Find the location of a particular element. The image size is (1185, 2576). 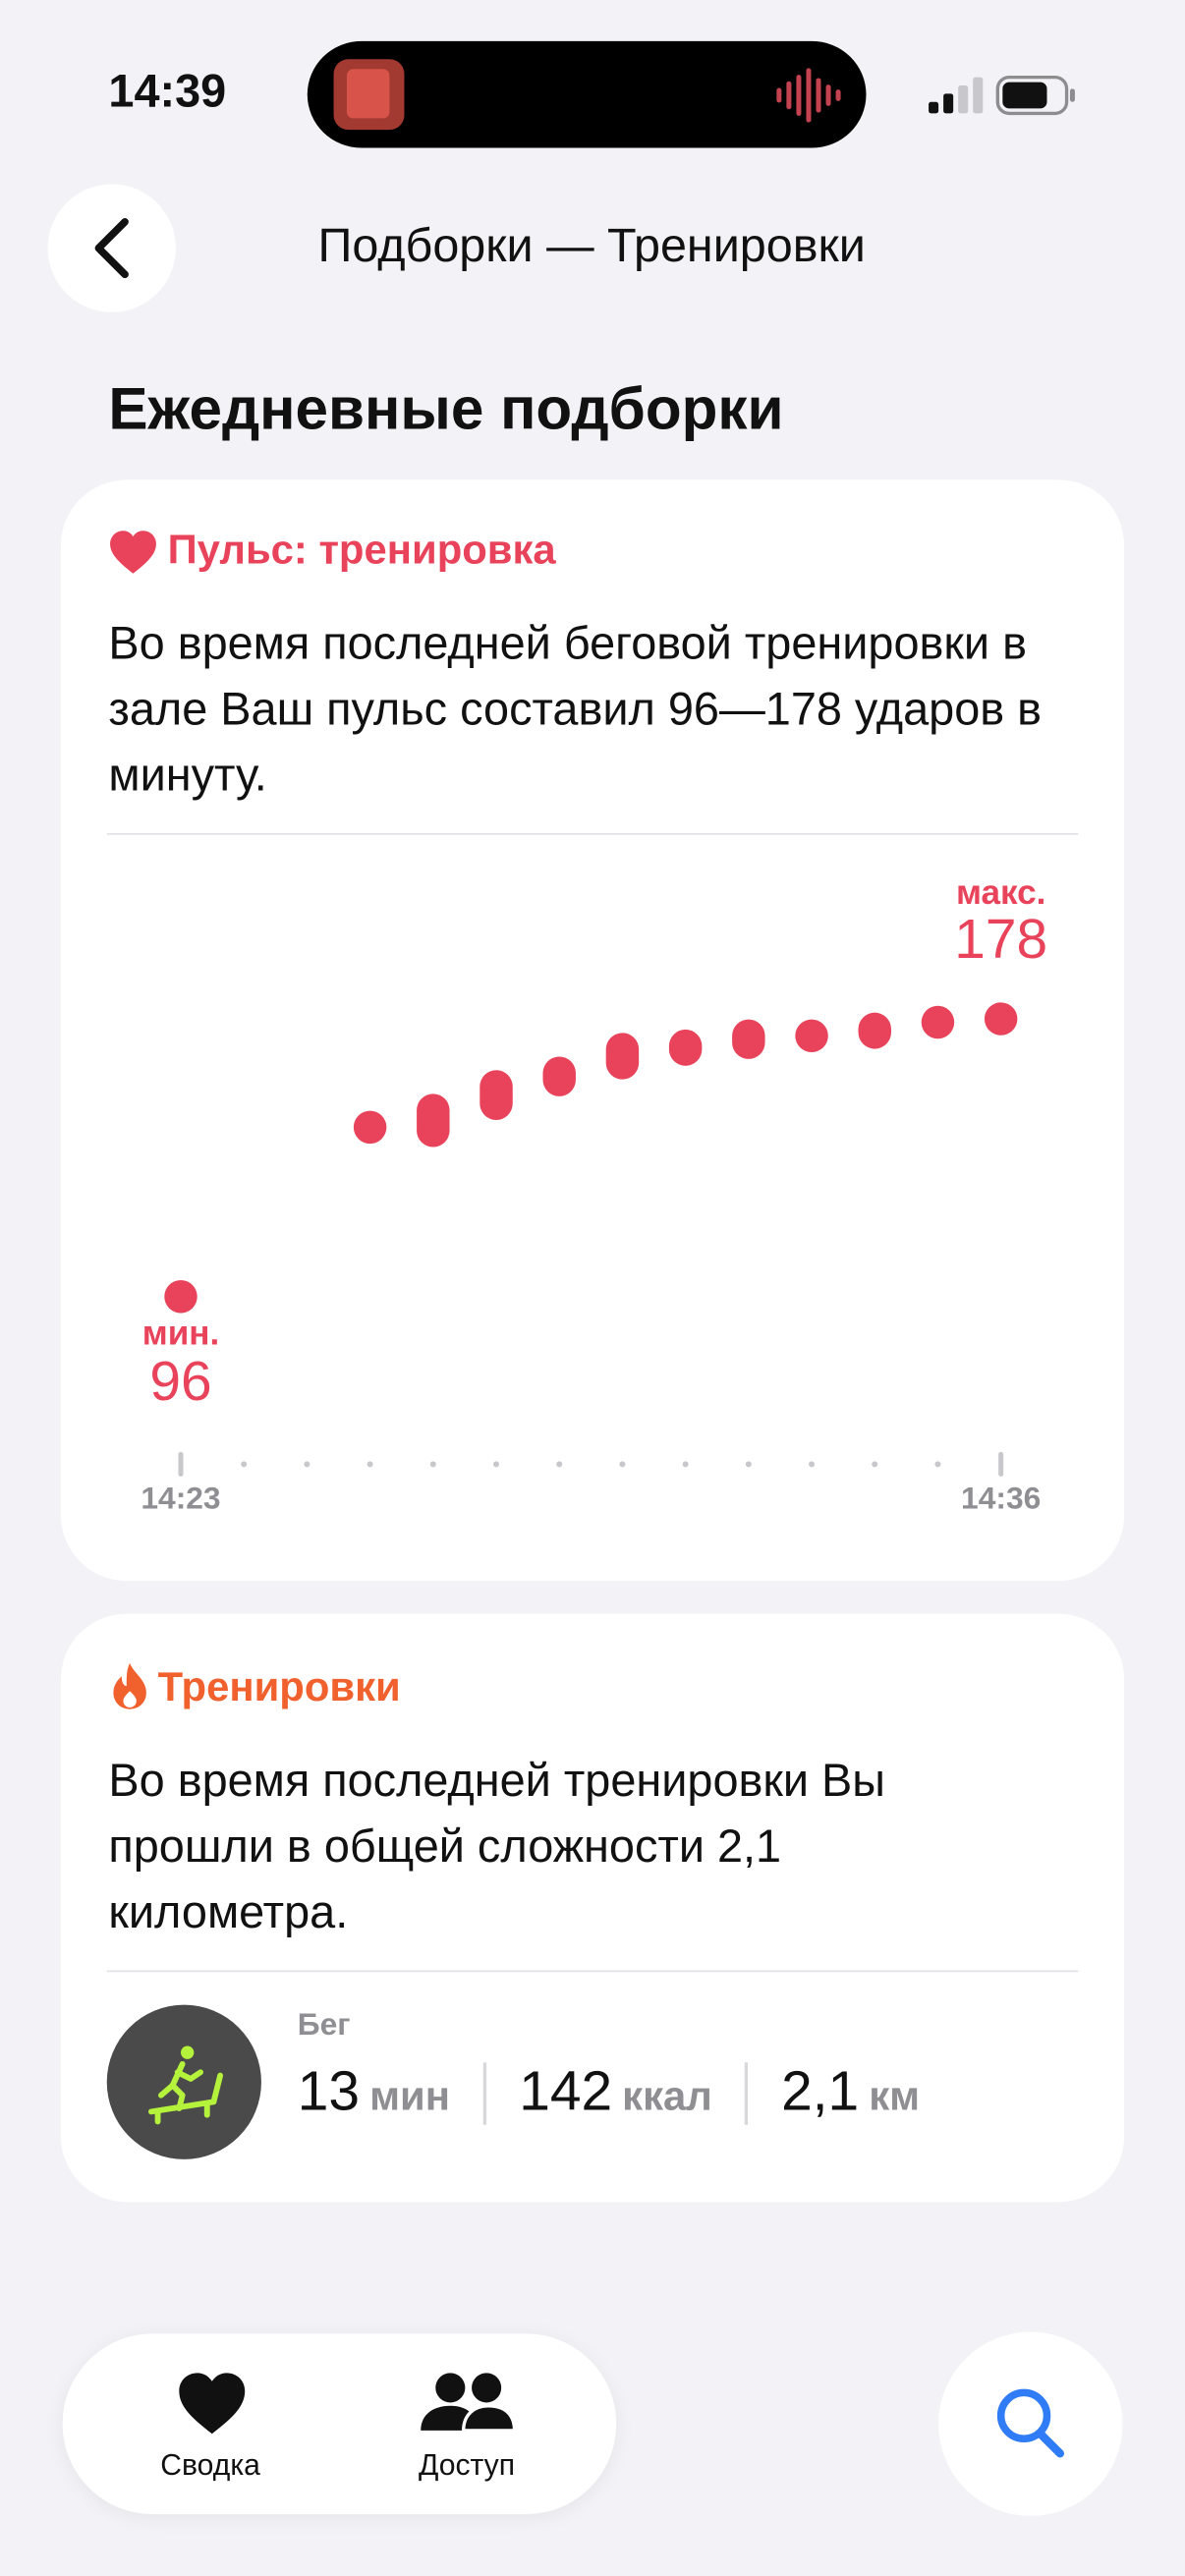

stat: 13 мин is located at coordinates (374, 2093).